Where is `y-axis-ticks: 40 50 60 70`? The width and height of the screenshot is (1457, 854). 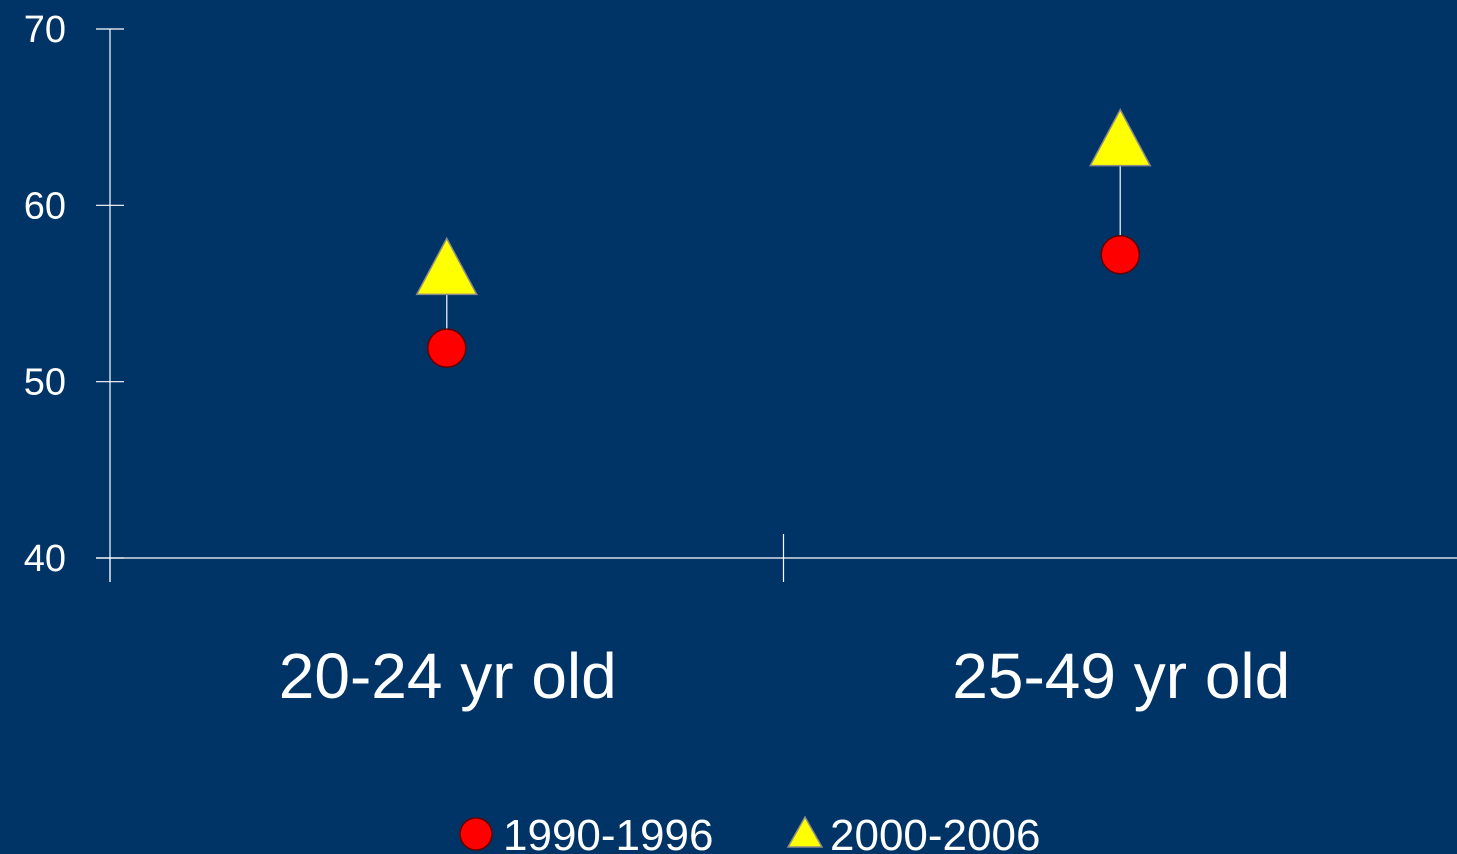
y-axis-ticks: 40 50 60 70 is located at coordinates (74, 294).